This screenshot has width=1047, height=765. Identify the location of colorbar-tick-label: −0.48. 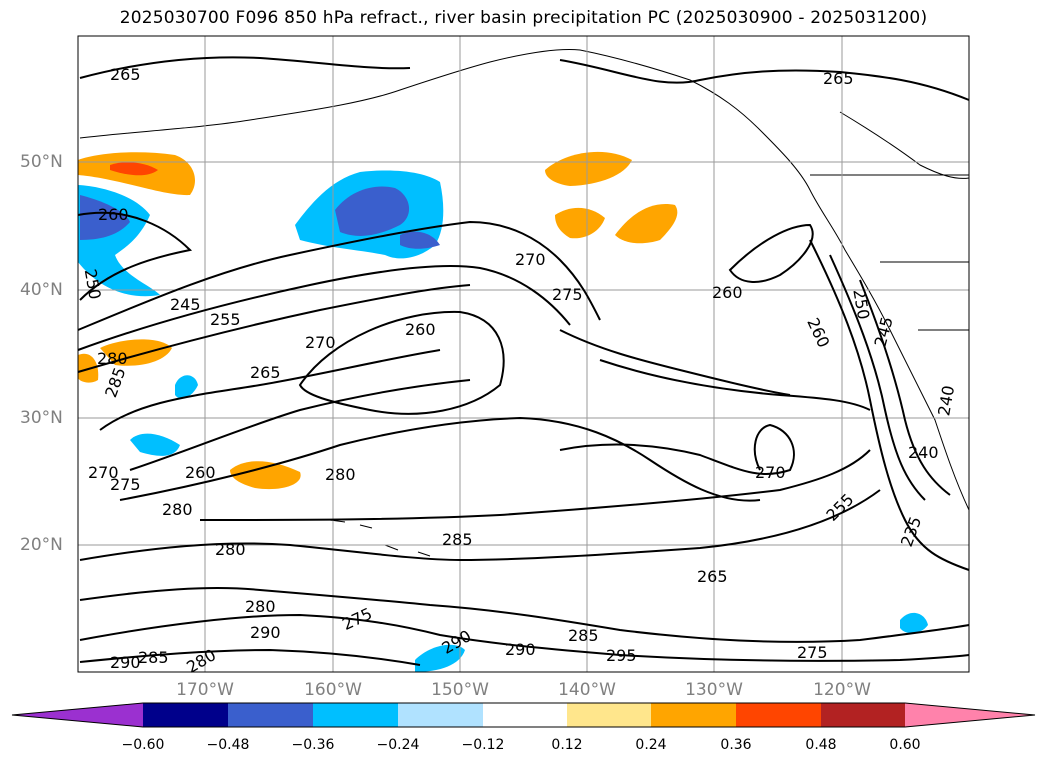
(228, 745).